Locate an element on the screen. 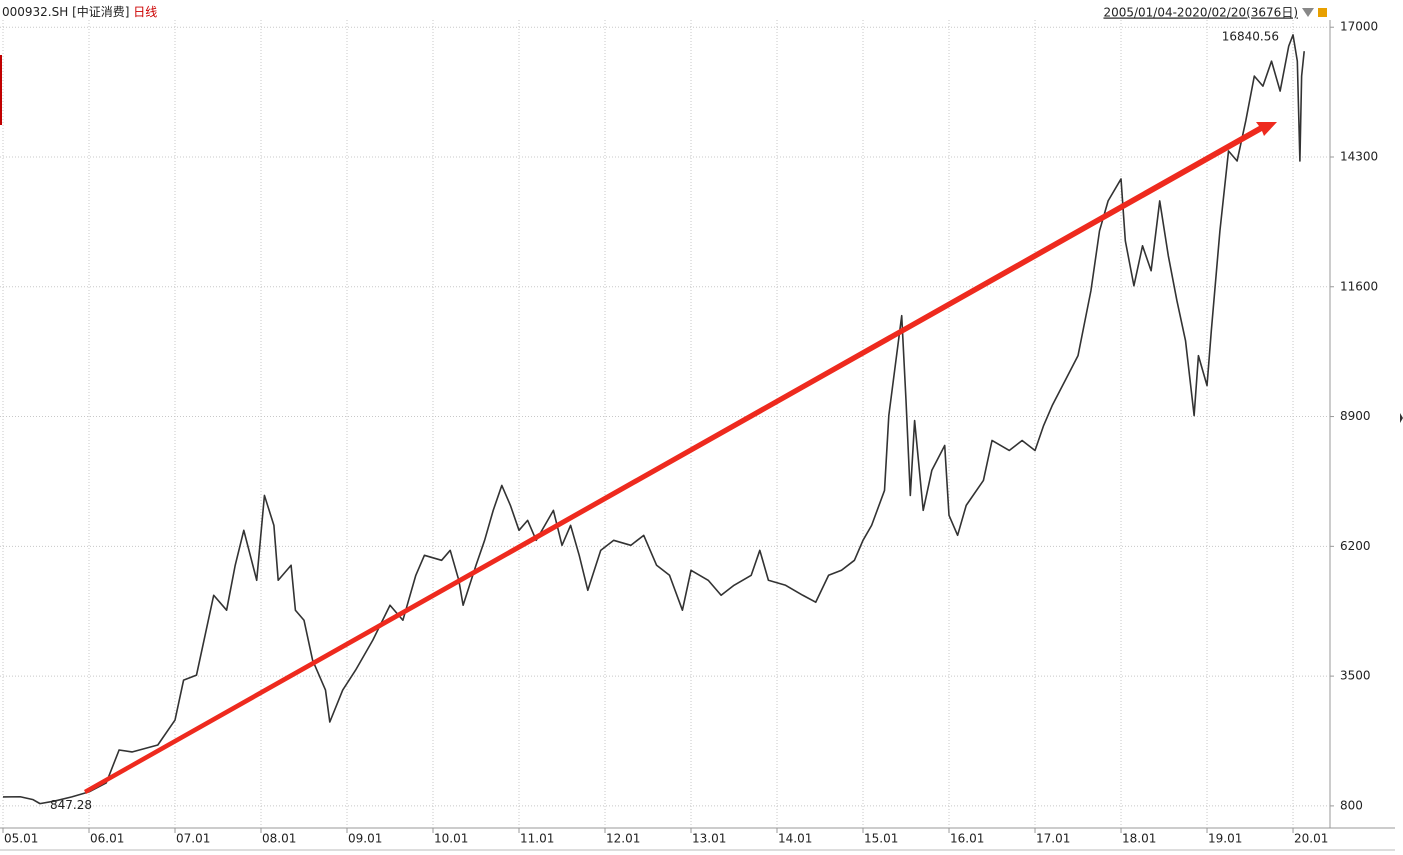 The width and height of the screenshot is (1403, 855). x-tick-label: 14.01 is located at coordinates (795, 839).